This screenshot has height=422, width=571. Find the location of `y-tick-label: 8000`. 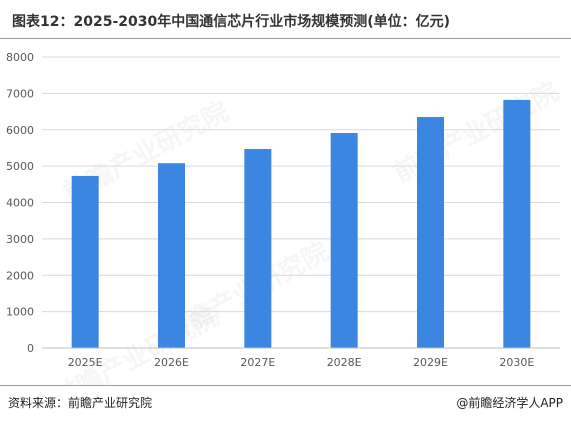

y-tick-label: 8000 is located at coordinates (20, 57).